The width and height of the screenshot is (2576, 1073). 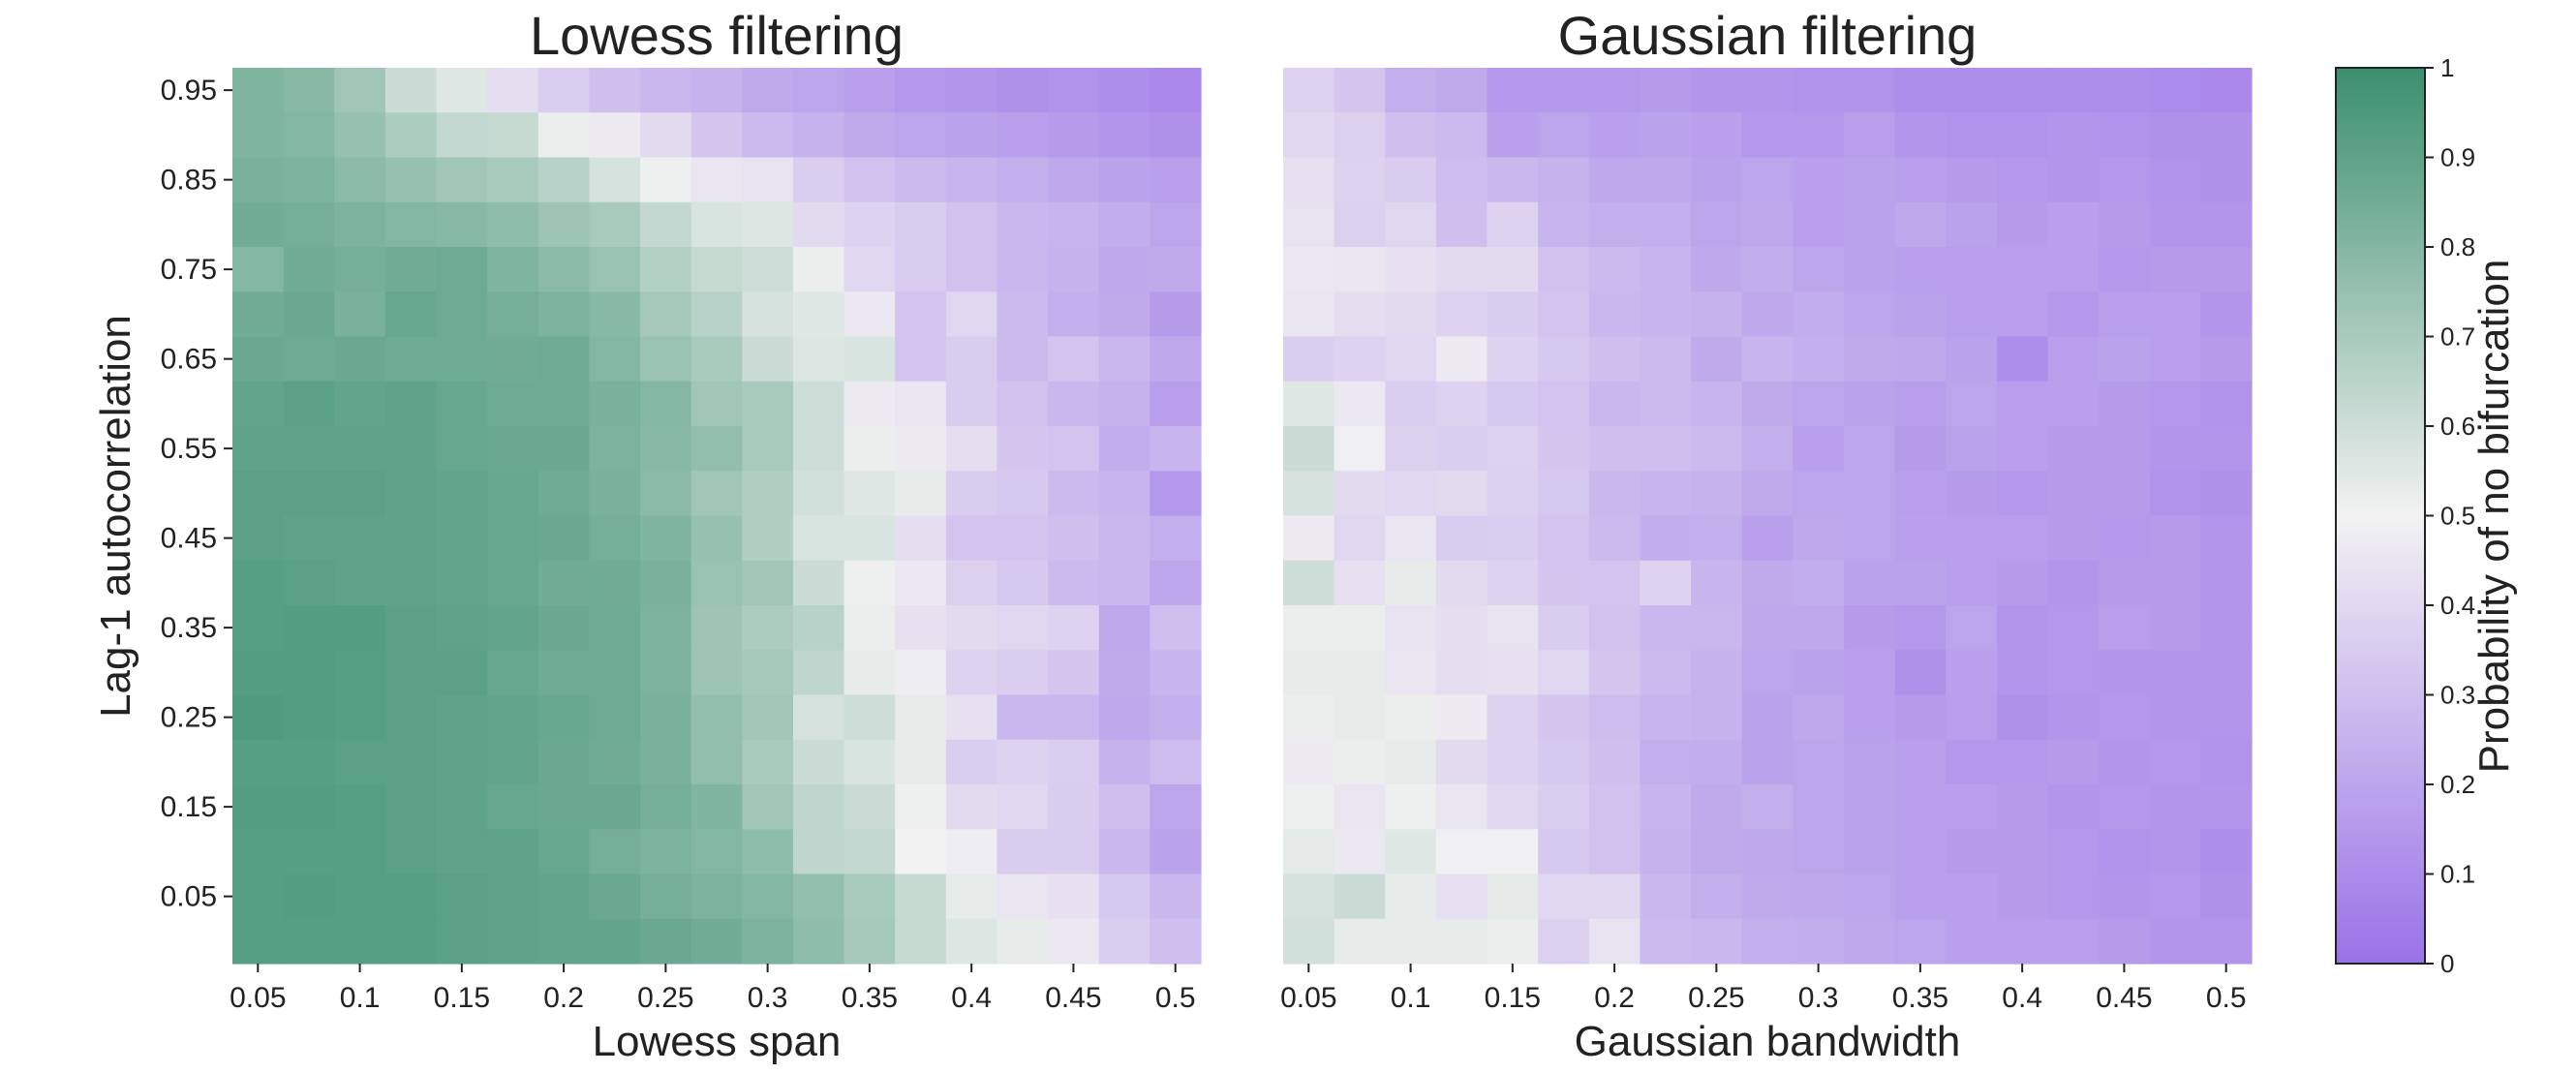 I want to click on y-tick-label: 0.75, so click(x=189, y=270).